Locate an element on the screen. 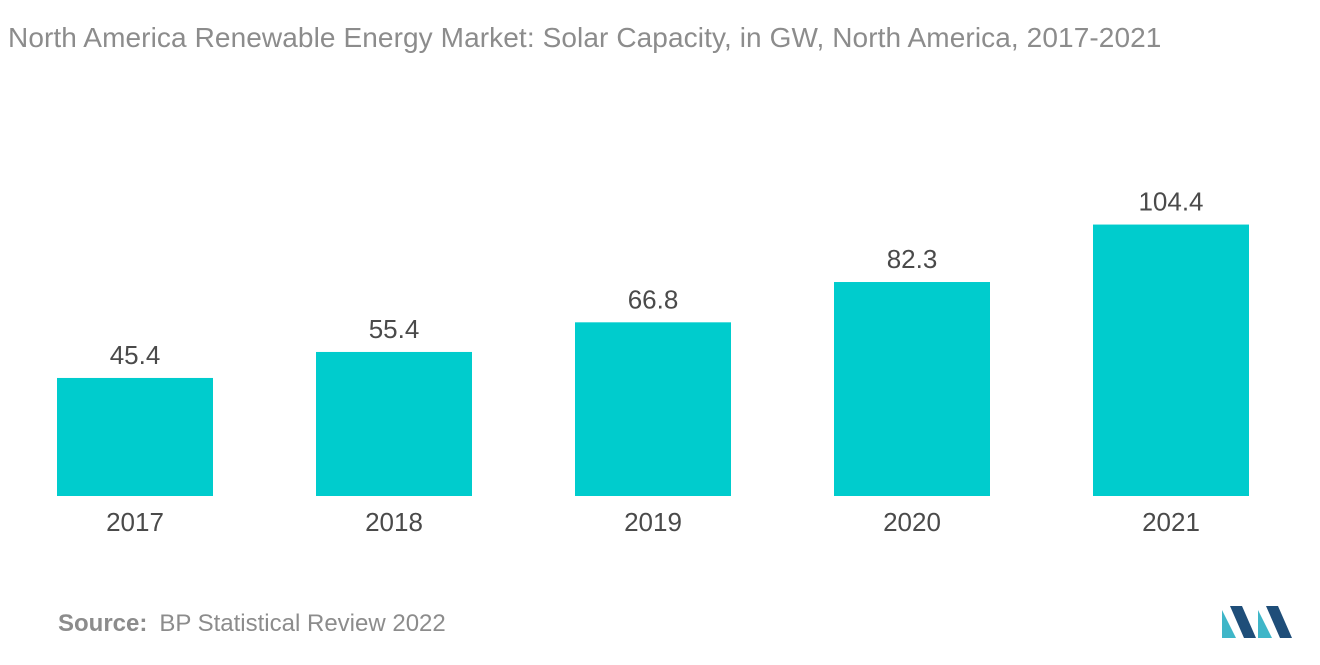  bar-2021 is located at coordinates (1171, 360).